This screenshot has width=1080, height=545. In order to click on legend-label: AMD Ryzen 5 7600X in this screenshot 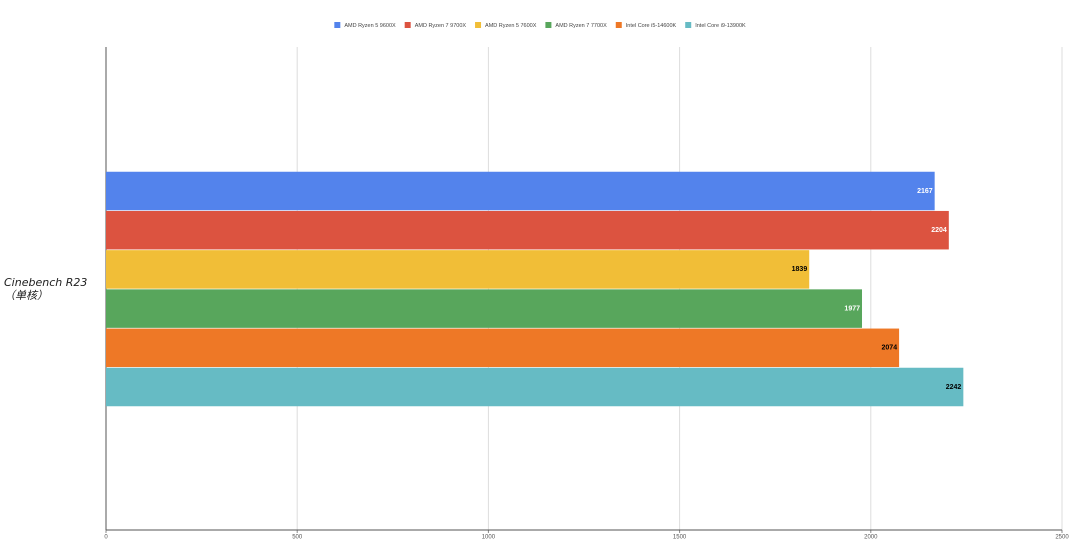, I will do `click(511, 26)`.